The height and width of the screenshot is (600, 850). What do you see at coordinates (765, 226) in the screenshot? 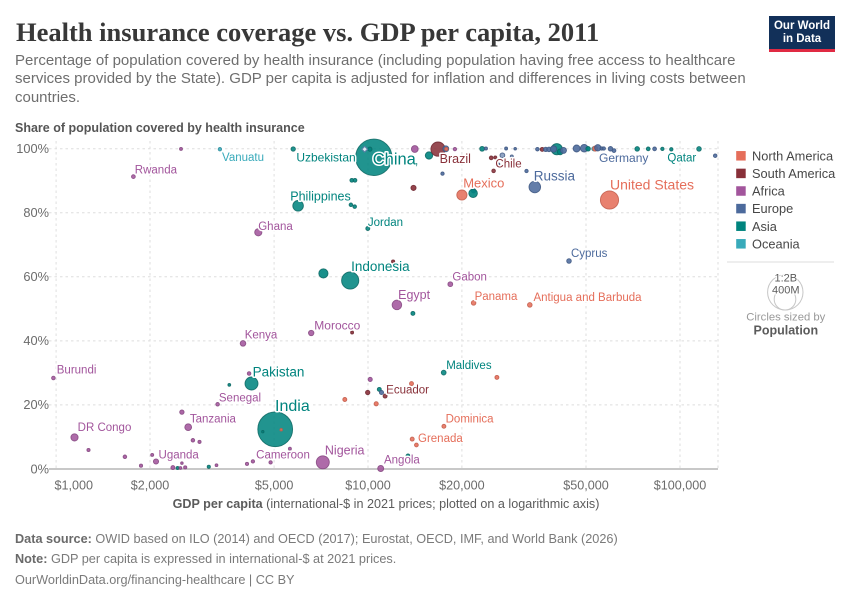
I see `svg-text: Asia` at bounding box center [765, 226].